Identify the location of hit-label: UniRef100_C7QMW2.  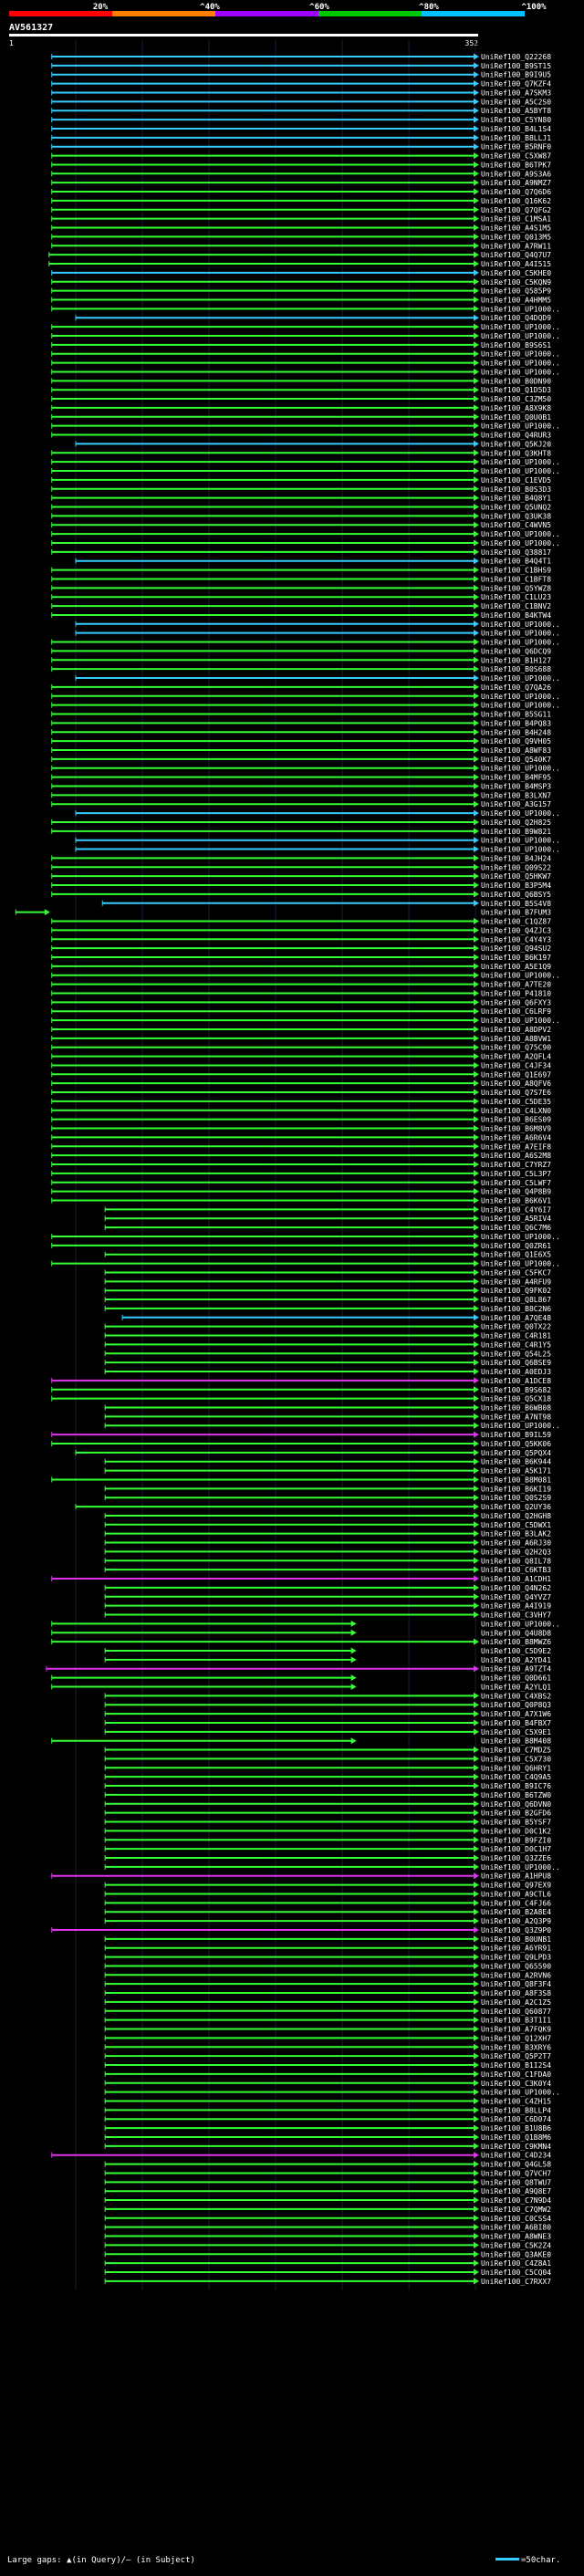
(516, 2210).